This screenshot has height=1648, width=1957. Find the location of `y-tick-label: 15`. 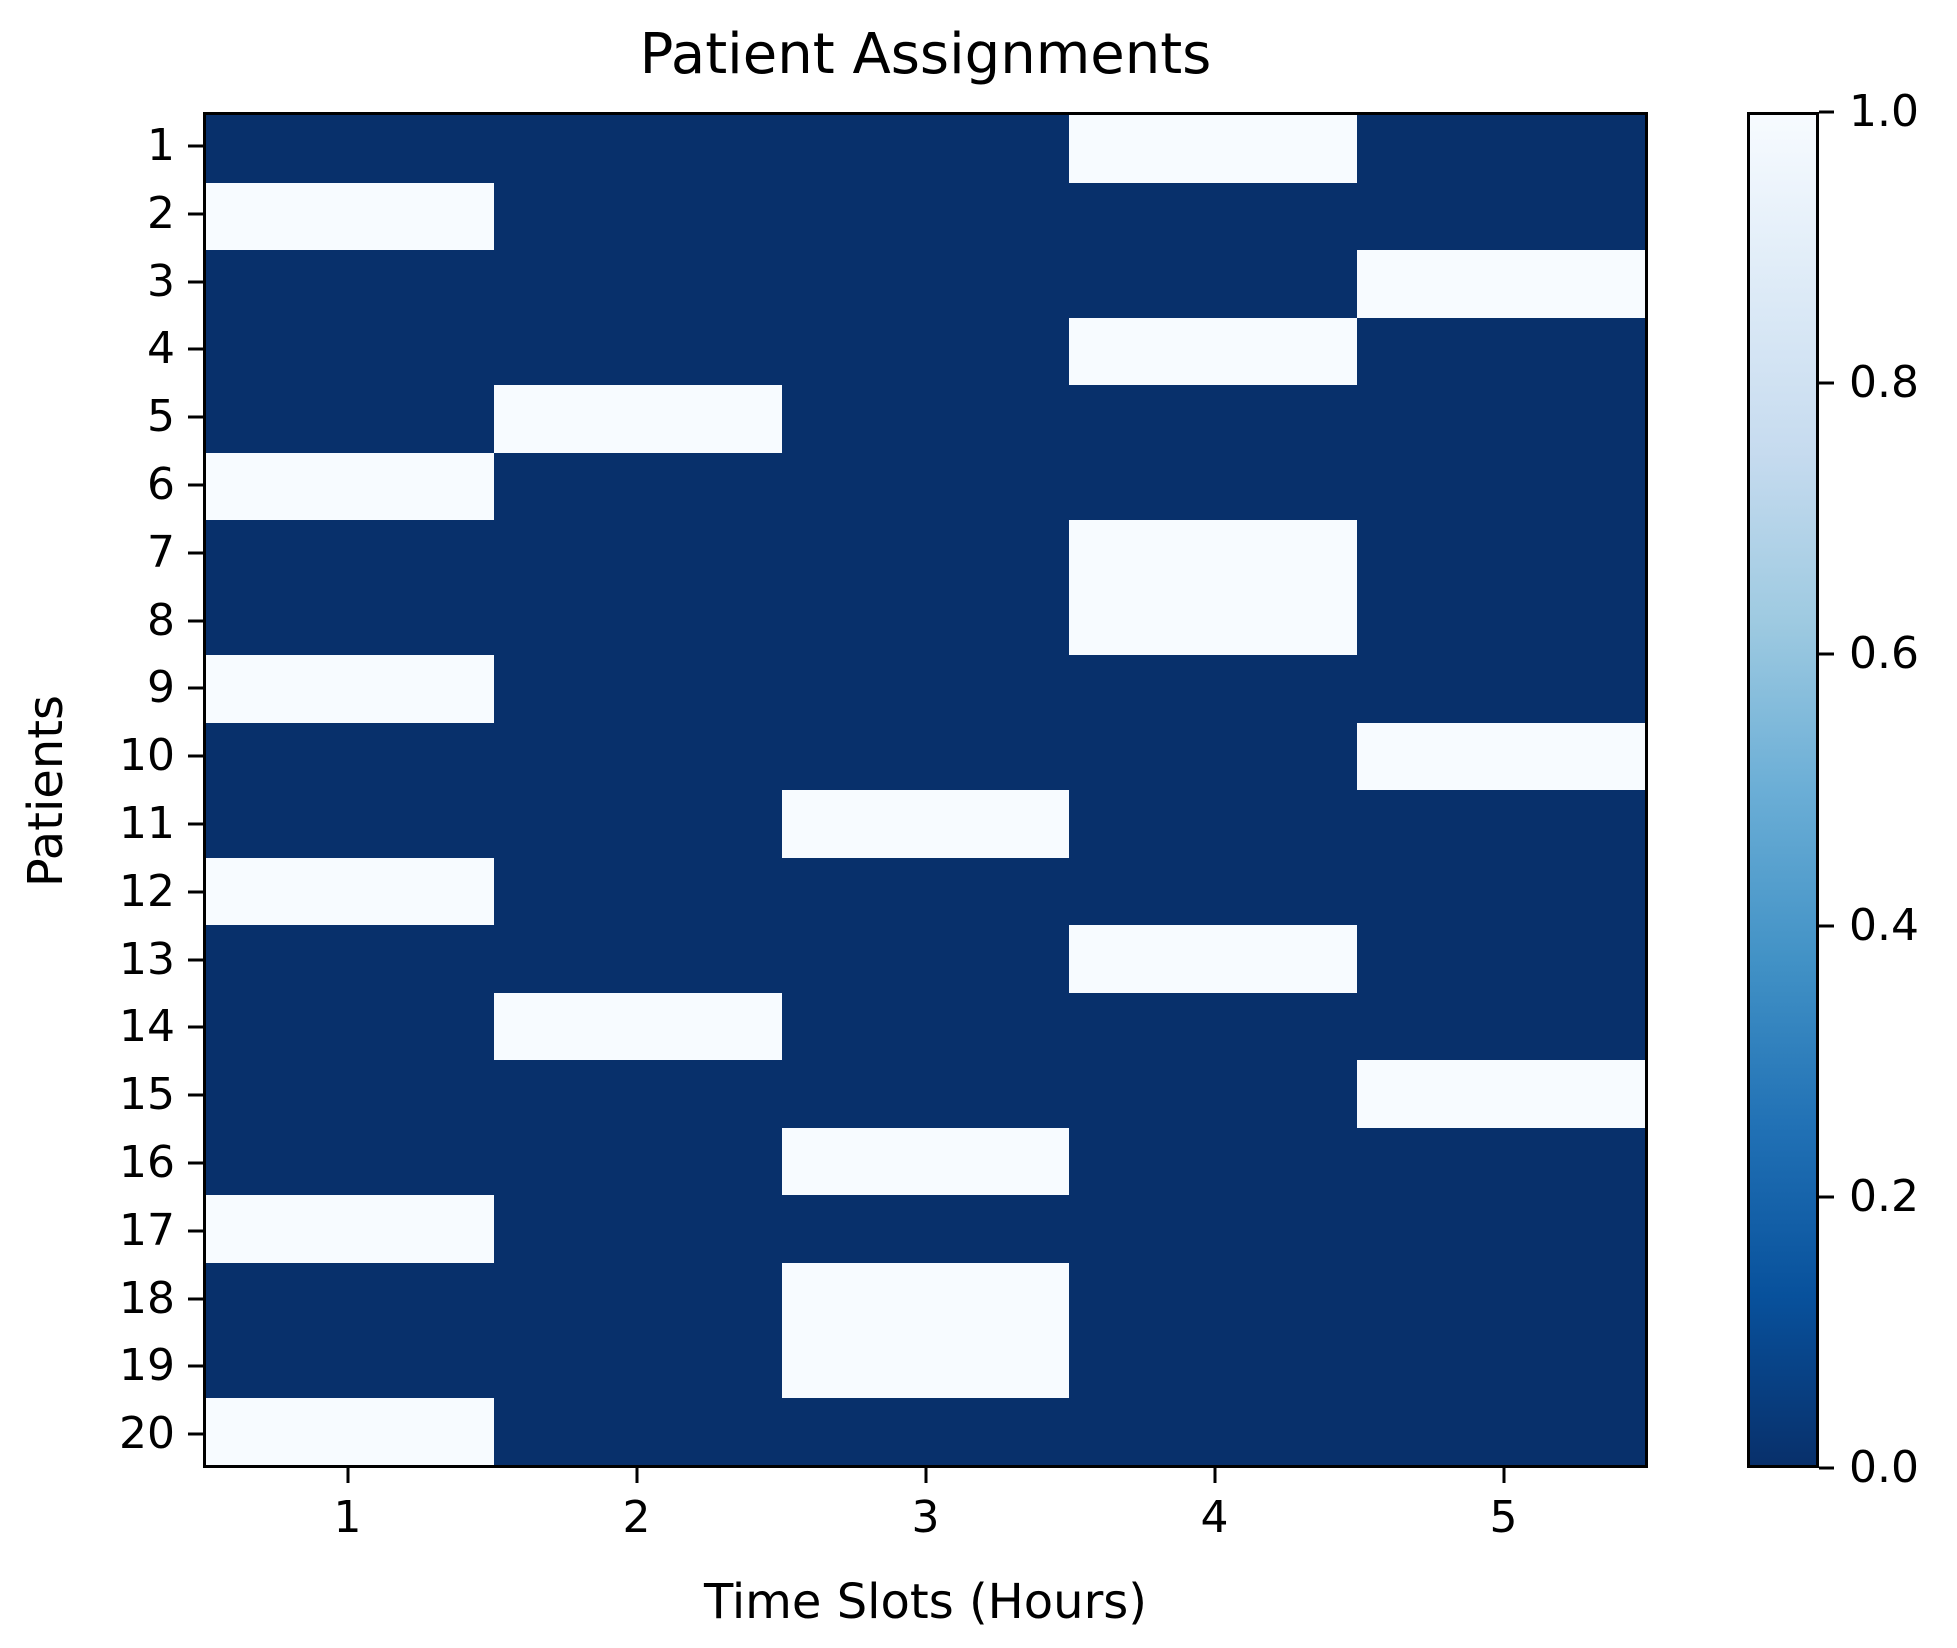

y-tick-label: 15 is located at coordinates (147, 1095).